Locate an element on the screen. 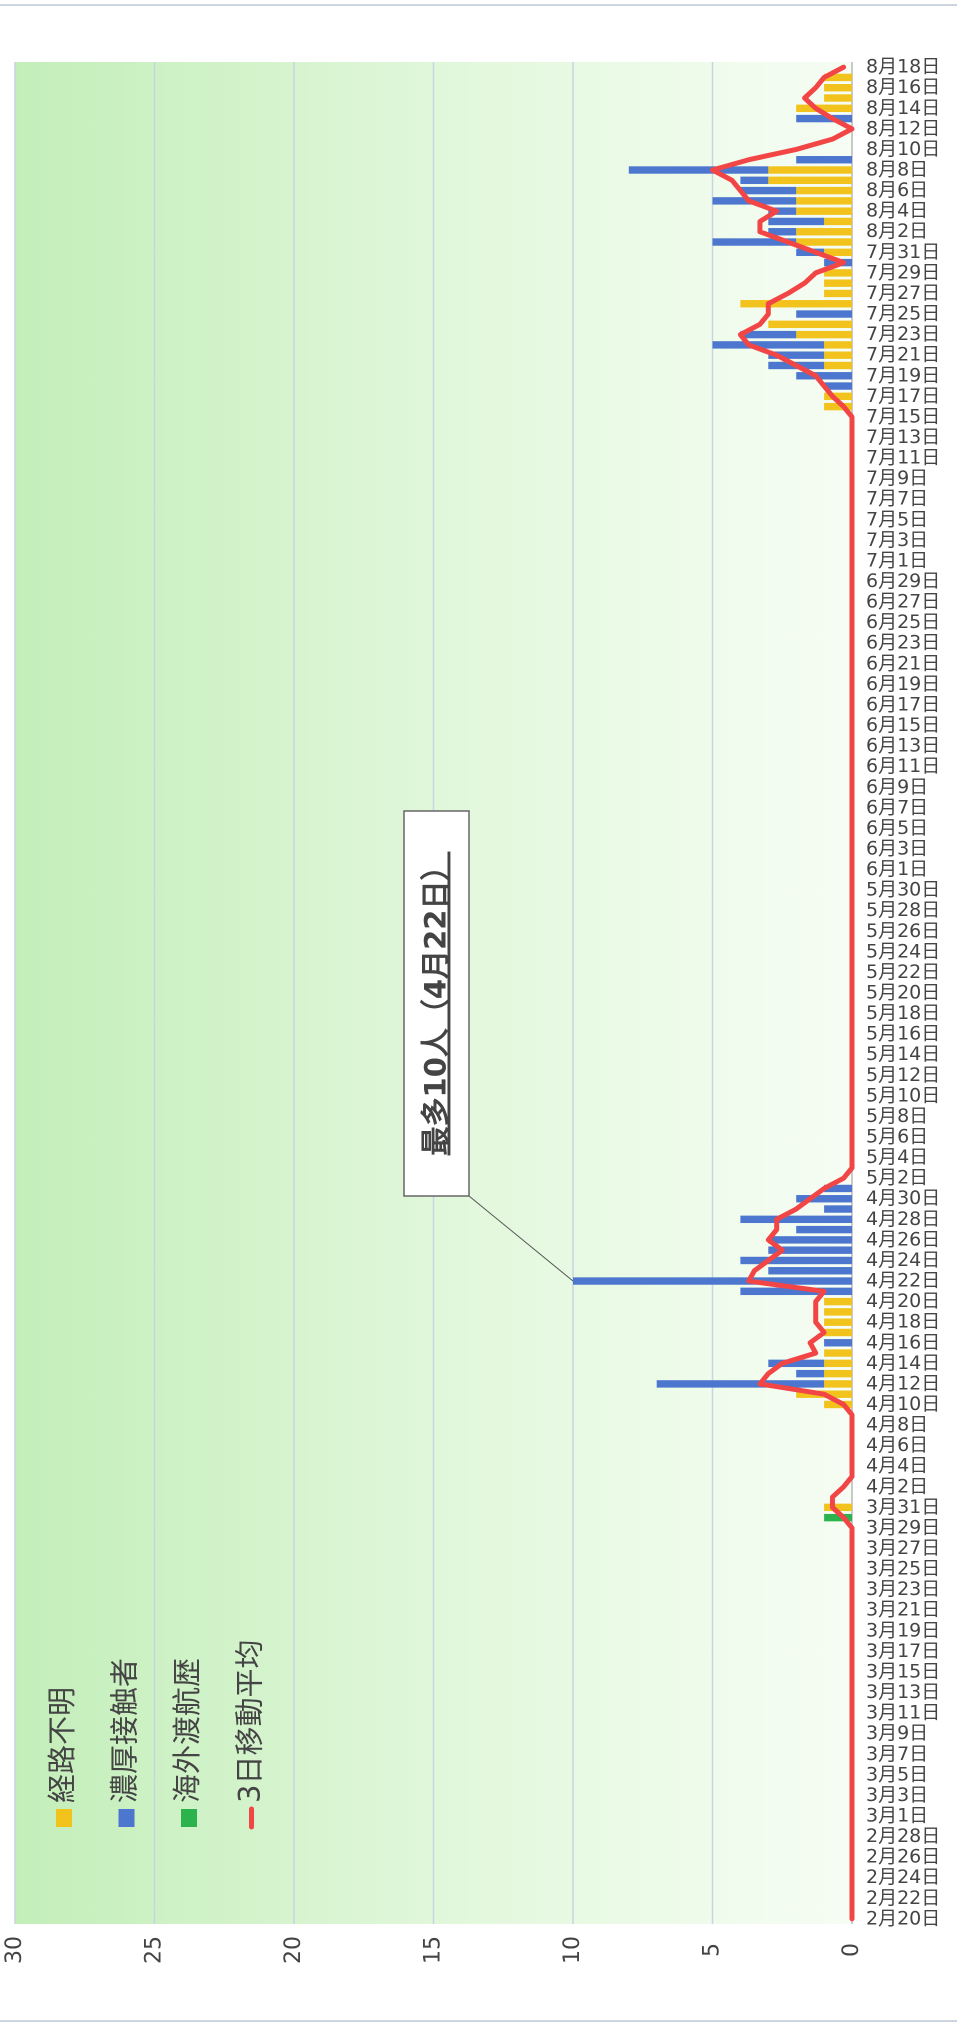  y-tick-label: 10 is located at coordinates (572, 1950).